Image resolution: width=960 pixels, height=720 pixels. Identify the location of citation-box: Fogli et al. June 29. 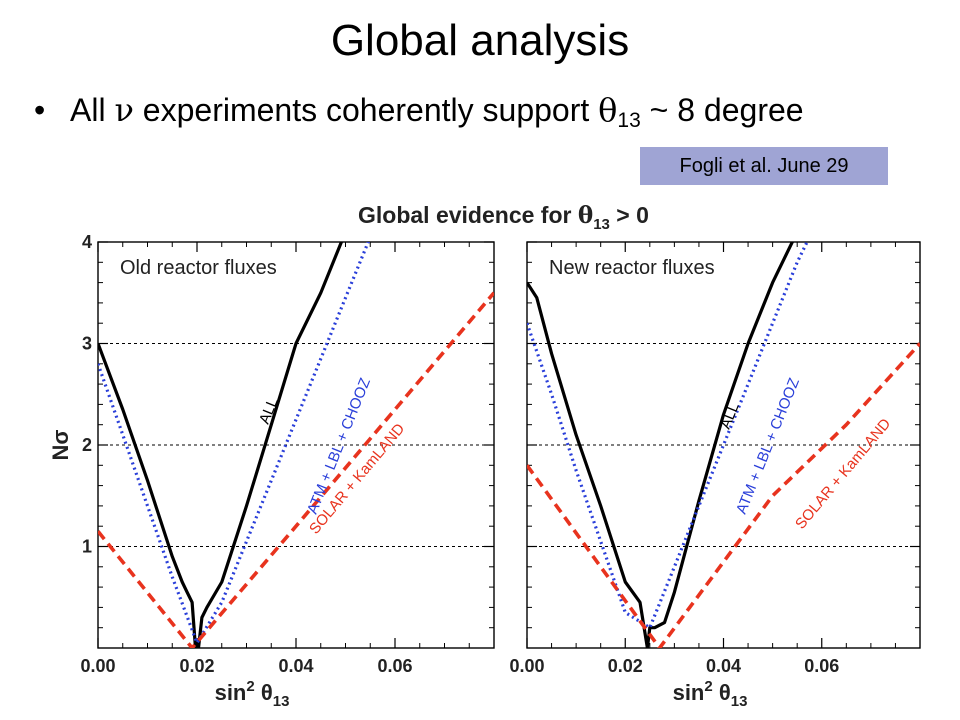
(764, 166).